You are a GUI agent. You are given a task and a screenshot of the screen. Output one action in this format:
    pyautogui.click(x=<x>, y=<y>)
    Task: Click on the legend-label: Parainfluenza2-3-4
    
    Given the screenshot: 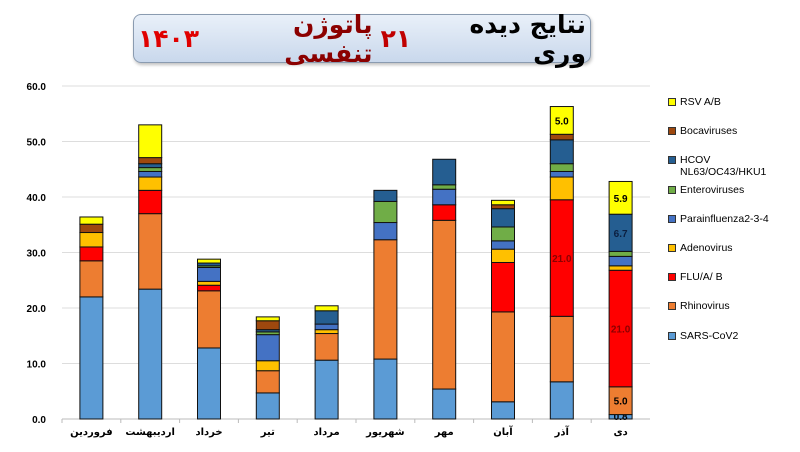 What is the action you would take?
    pyautogui.click(x=724, y=219)
    